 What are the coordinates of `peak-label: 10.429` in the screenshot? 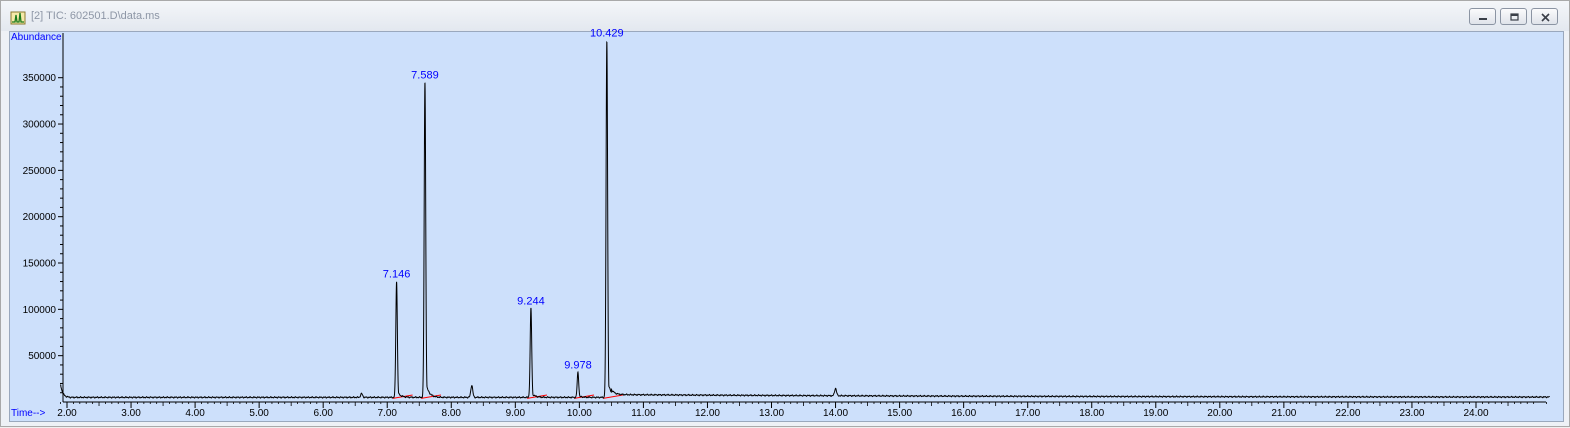 It's located at (607, 34).